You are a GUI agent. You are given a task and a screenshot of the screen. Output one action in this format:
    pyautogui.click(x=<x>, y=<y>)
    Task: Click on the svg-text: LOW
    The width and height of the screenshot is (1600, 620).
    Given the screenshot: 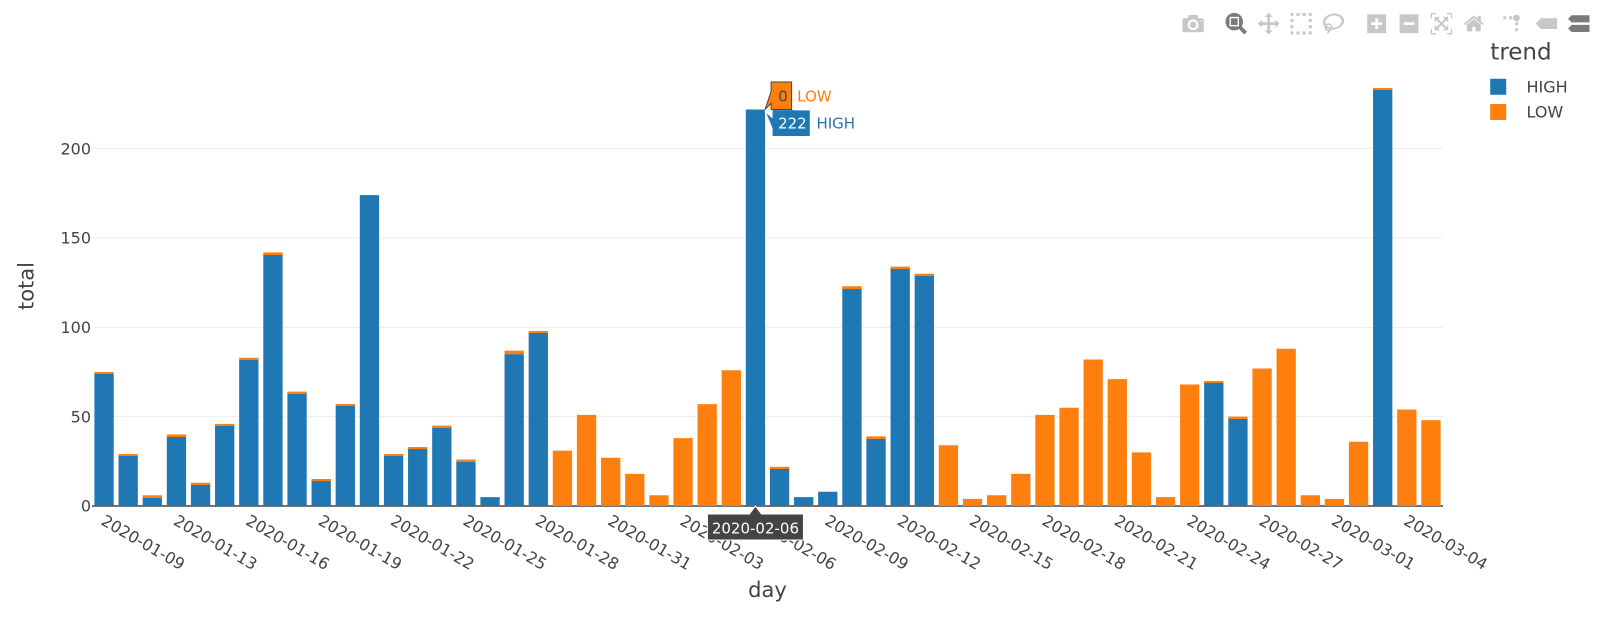 What is the action you would take?
    pyautogui.click(x=1545, y=112)
    